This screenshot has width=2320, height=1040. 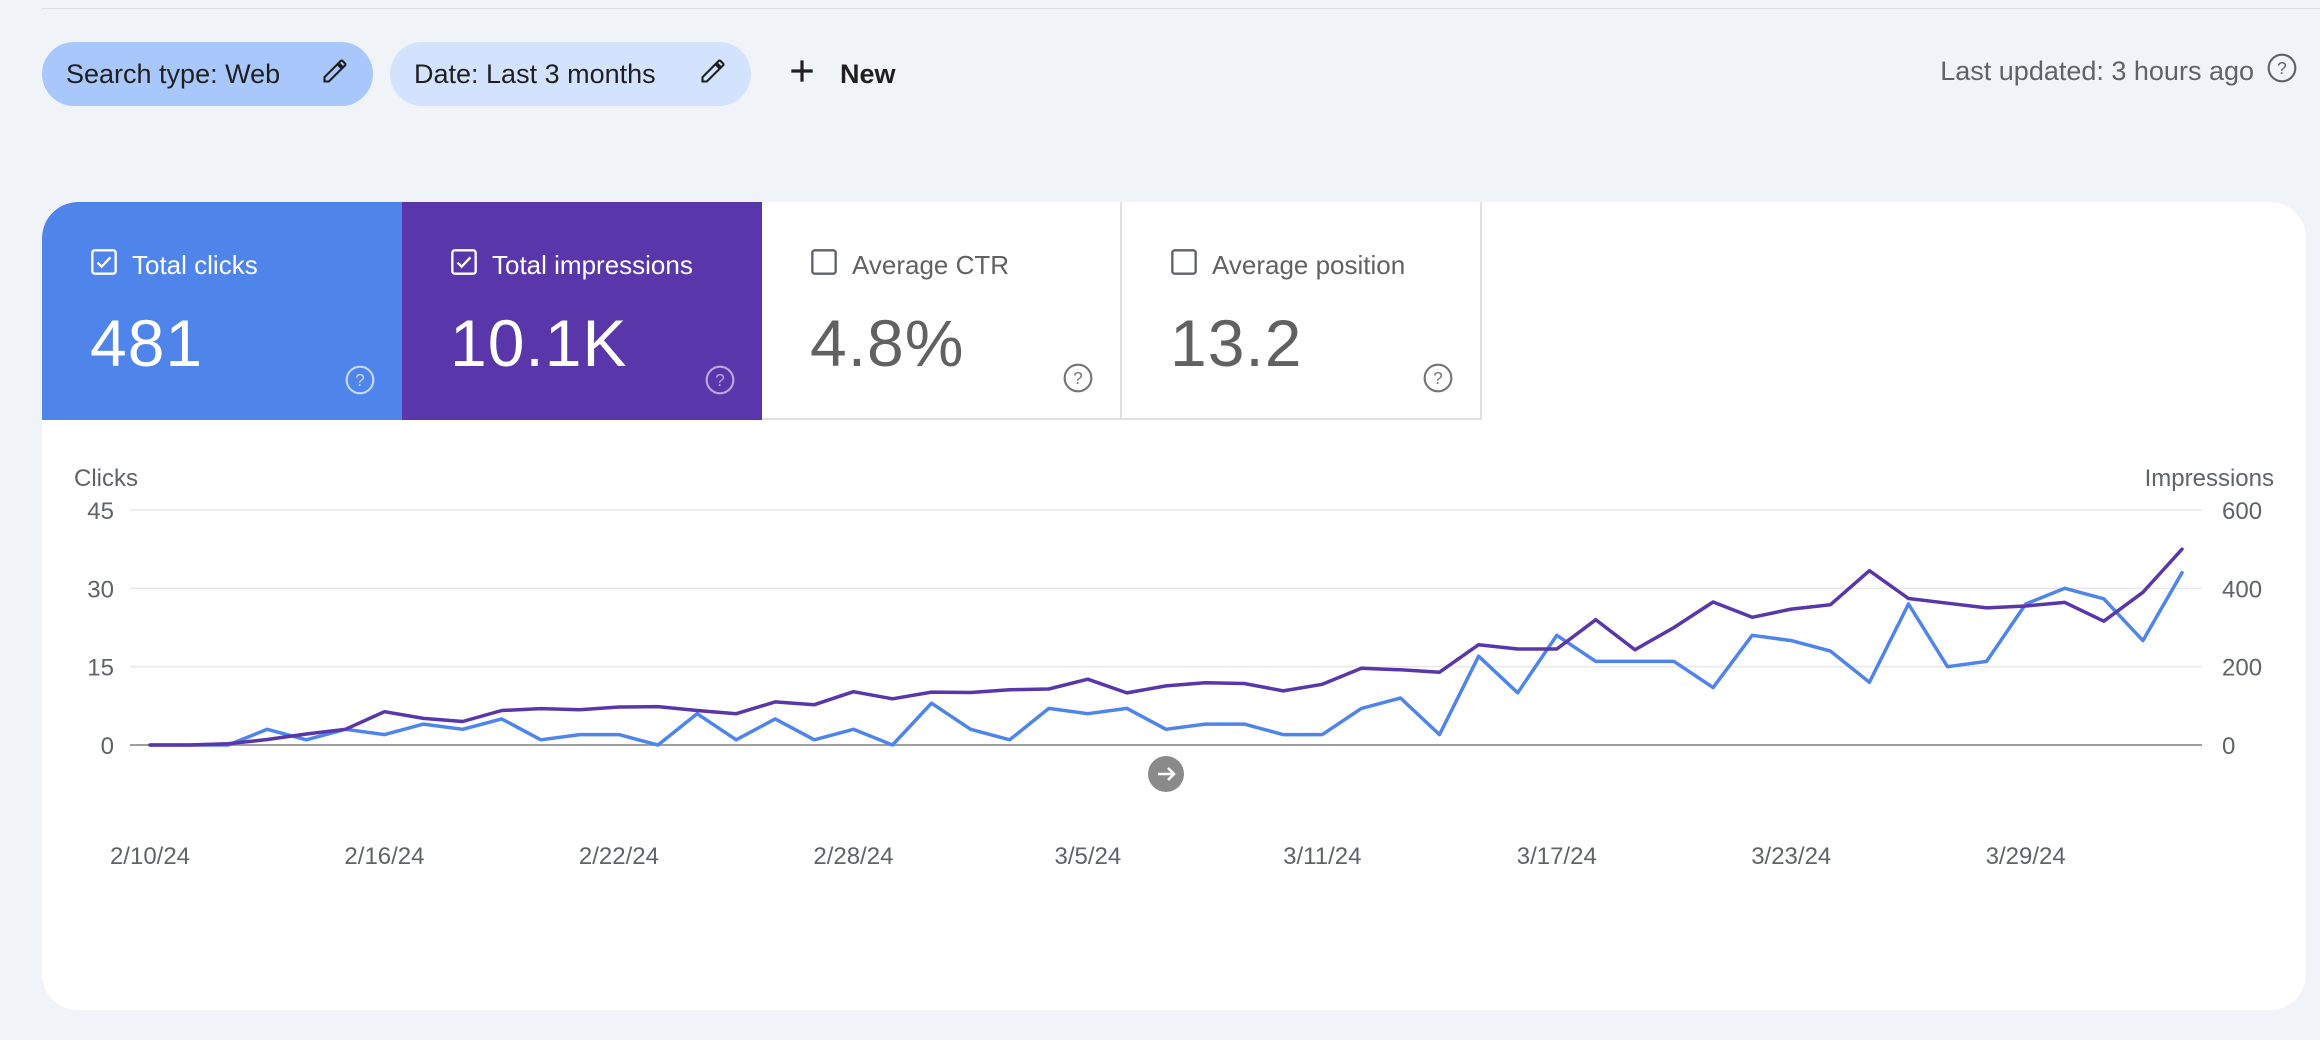 What do you see at coordinates (868, 73) in the screenshot?
I see `new-filter-label: New` at bounding box center [868, 73].